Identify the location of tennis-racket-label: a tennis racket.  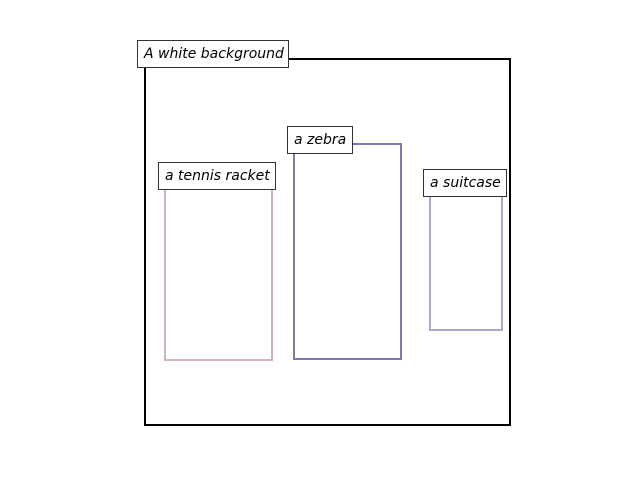
(217, 176).